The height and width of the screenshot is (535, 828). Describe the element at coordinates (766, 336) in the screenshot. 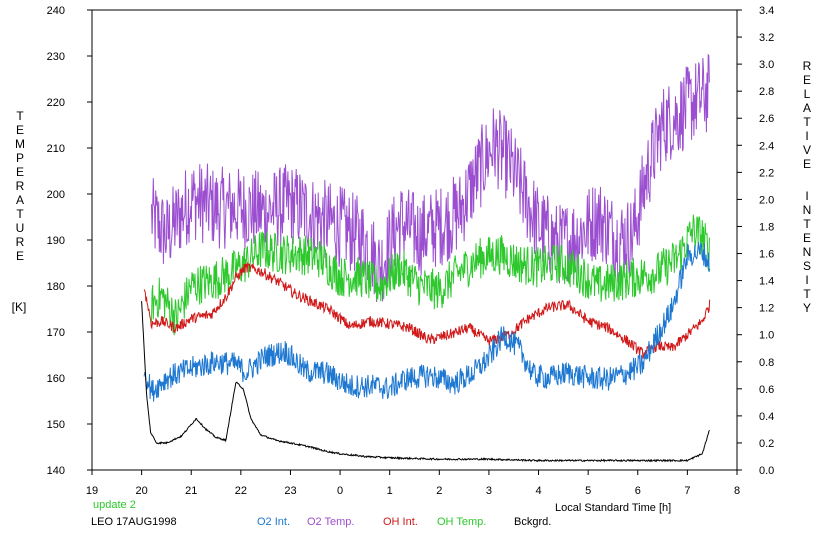

I see `y-right-tick-label: 1.0` at that location.